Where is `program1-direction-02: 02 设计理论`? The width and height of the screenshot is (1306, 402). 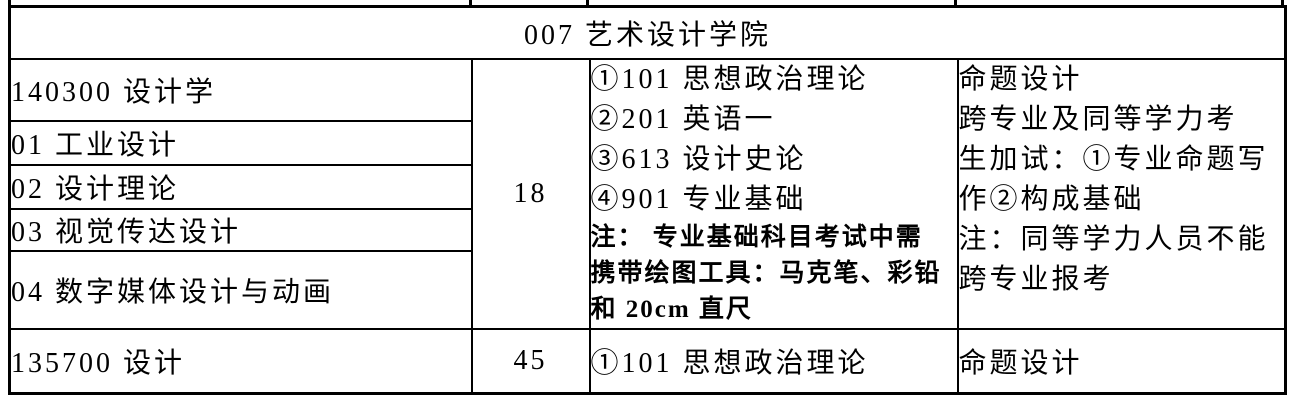
program1-direction-02: 02 设计理论 is located at coordinates (240, 187).